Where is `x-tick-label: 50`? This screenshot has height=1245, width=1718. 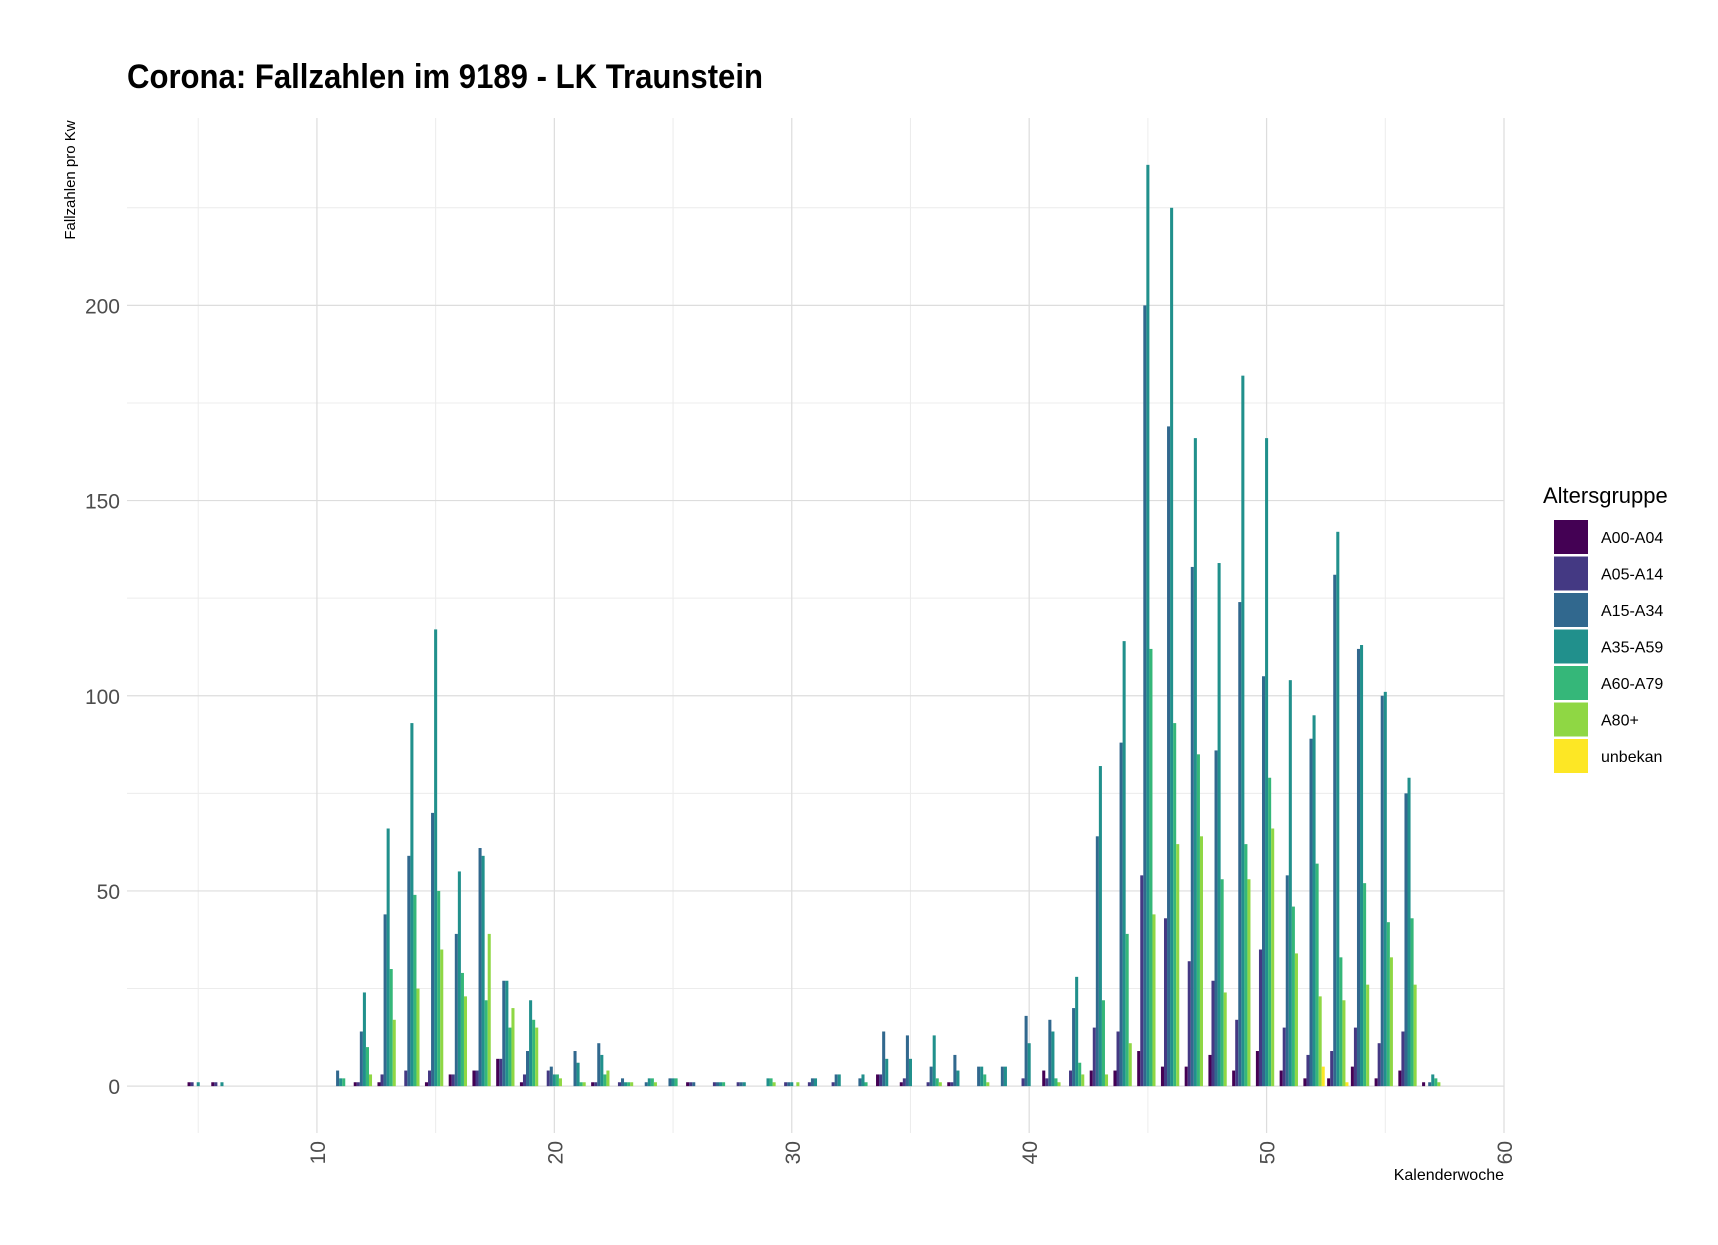 x-tick-label: 50 is located at coordinates (1268, 1152).